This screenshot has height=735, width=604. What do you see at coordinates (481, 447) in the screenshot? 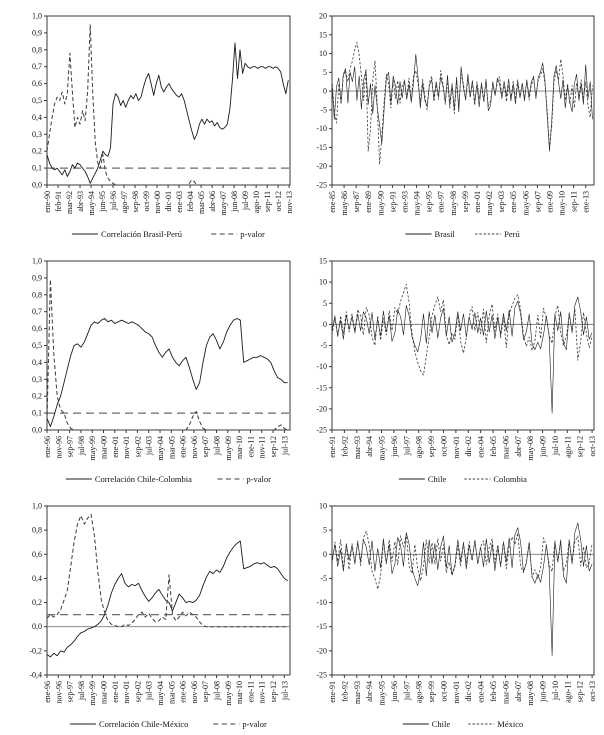
I see `x-tick-label: ene-04` at bounding box center [481, 447].